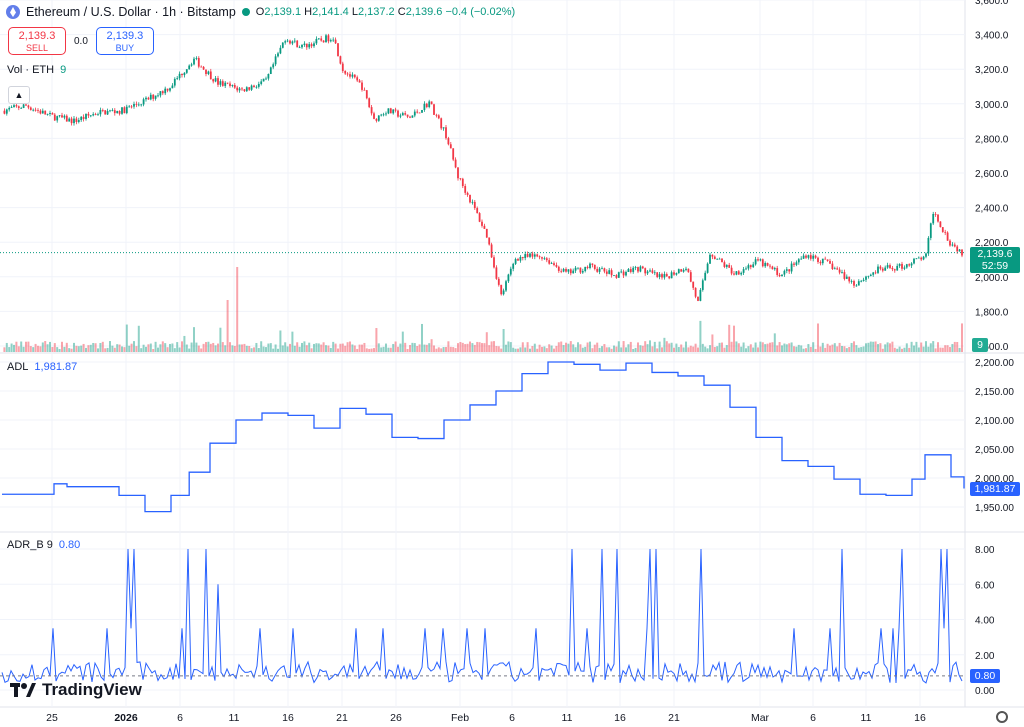 This screenshot has height=727, width=1024. Describe the element at coordinates (37, 70) in the screenshot. I see `volume-legend: Vol · ETH 9` at that location.